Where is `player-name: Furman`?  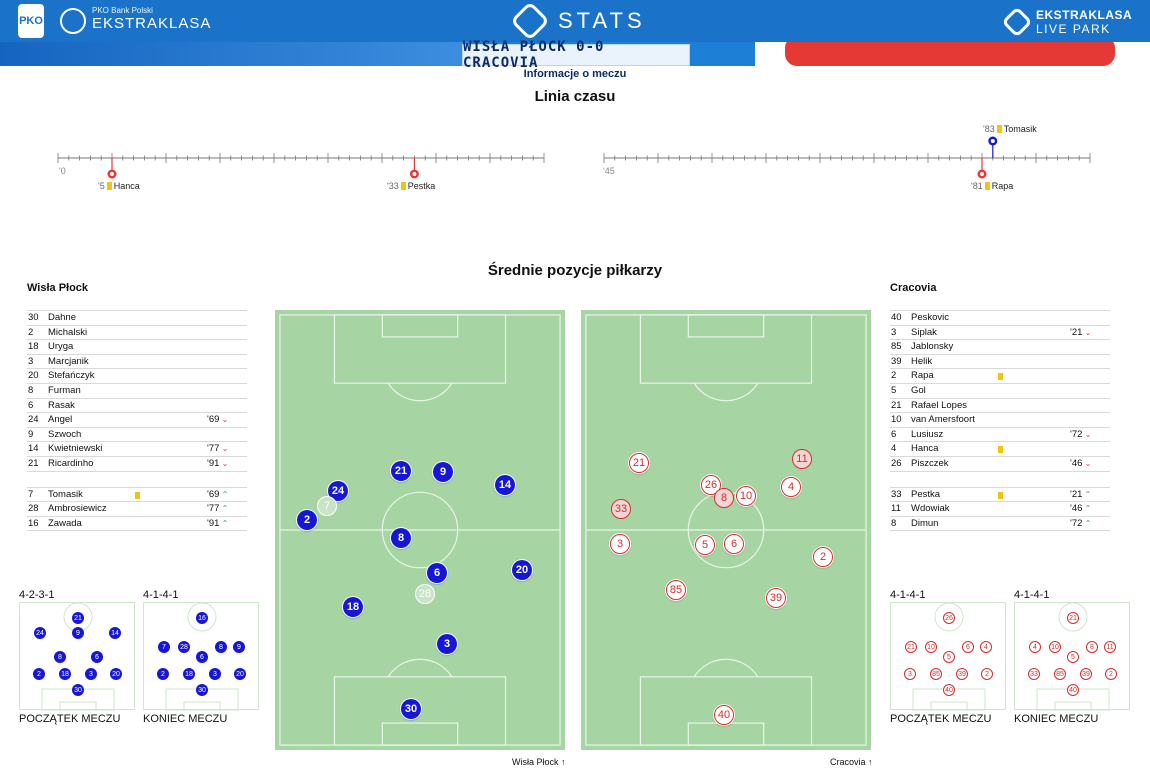
player-name: Furman is located at coordinates (64, 390).